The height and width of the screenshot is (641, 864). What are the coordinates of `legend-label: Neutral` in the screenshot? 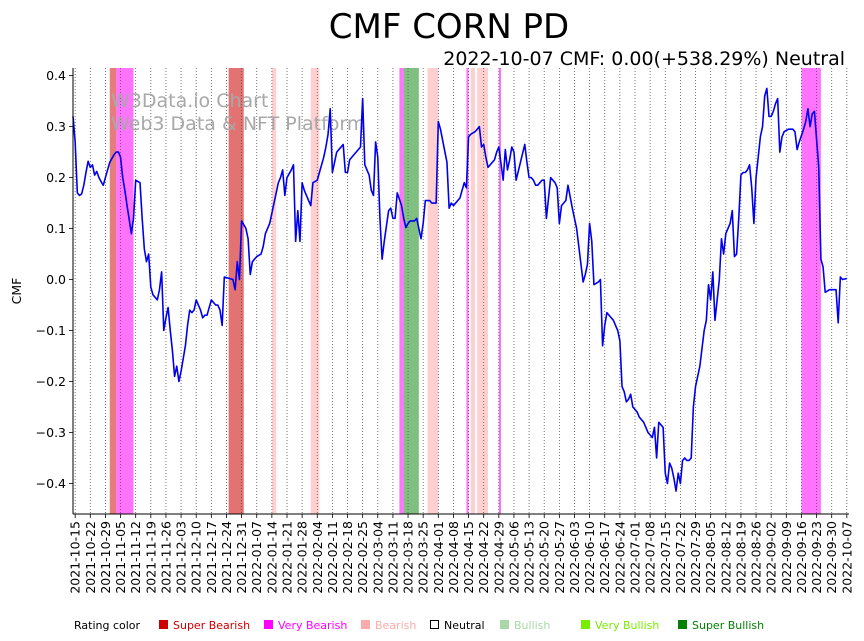 It's located at (464, 625).